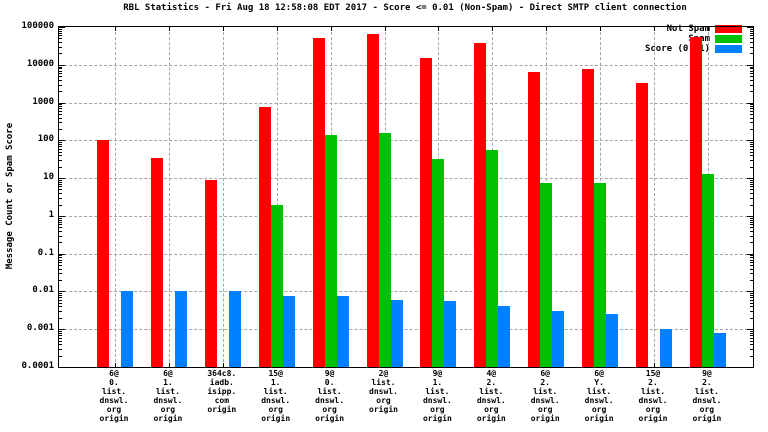 This screenshot has height=432, width=768. Describe the element at coordinates (45, 139) in the screenshot. I see `y-tick-label: 100` at that location.